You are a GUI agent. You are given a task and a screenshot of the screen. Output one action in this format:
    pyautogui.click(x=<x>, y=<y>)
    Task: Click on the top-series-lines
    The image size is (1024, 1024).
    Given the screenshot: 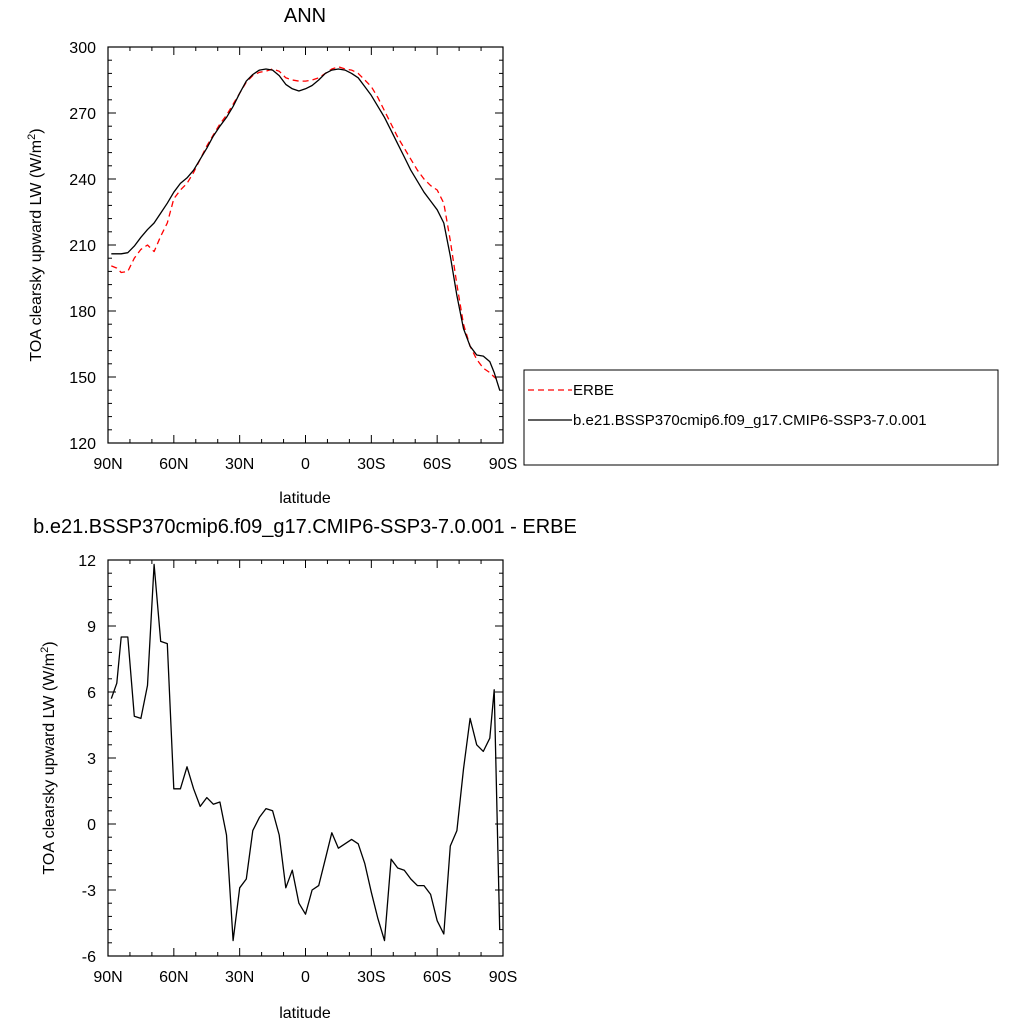 What is the action you would take?
    pyautogui.click(x=306, y=228)
    